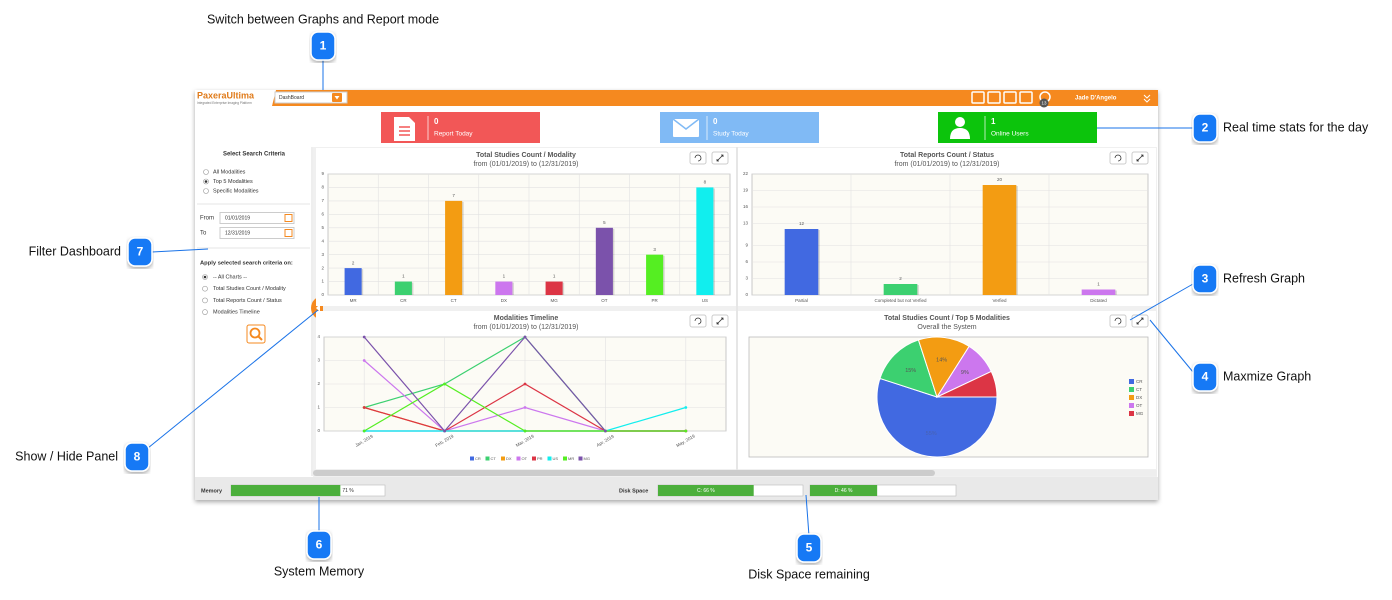 This screenshot has width=1392, height=600. What do you see at coordinates (705, 182) in the screenshot?
I see `value-label: 8` at bounding box center [705, 182].